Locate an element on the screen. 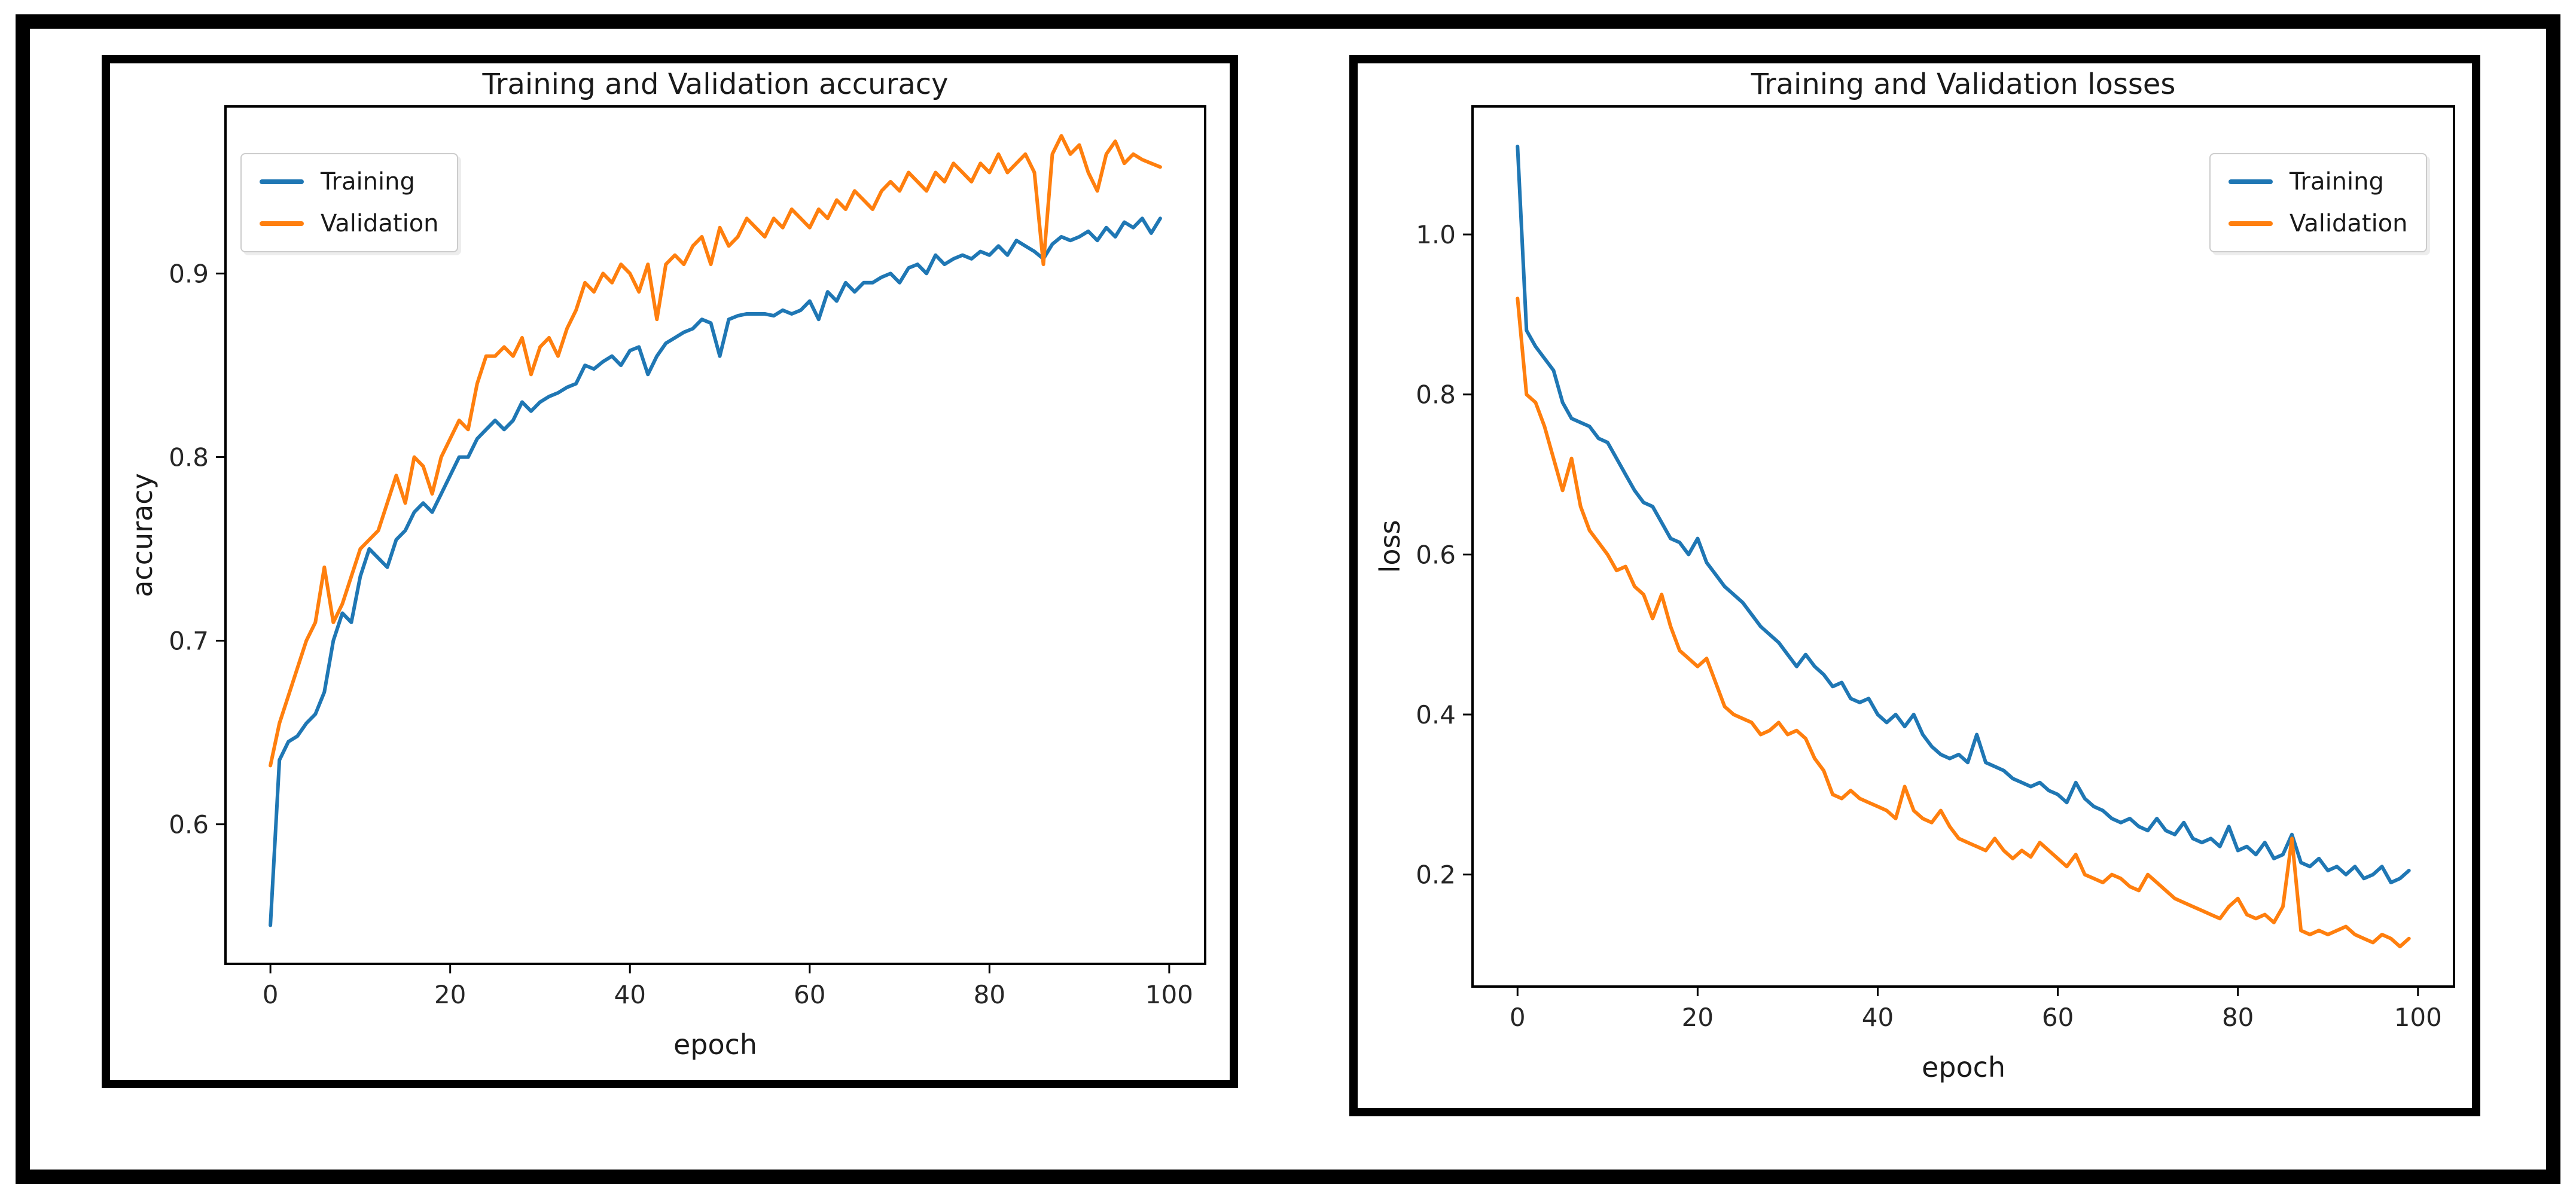 This screenshot has height=1203, width=2576. loss-x-tick-label: 0 is located at coordinates (1518, 1017).